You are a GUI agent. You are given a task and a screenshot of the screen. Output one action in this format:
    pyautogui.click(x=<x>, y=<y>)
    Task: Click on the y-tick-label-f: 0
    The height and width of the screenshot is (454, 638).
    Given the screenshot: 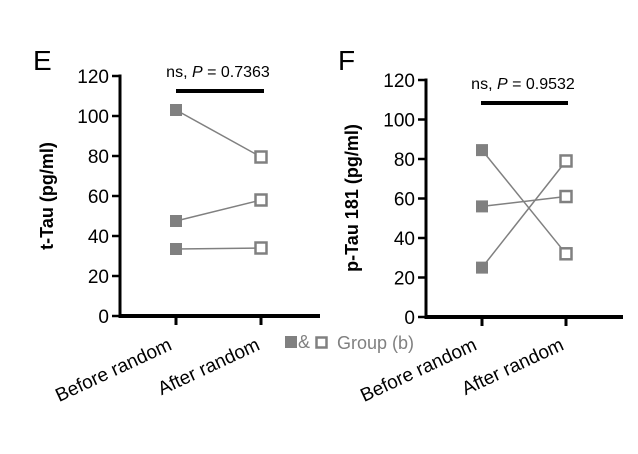 What is the action you would take?
    pyautogui.click(x=409, y=318)
    